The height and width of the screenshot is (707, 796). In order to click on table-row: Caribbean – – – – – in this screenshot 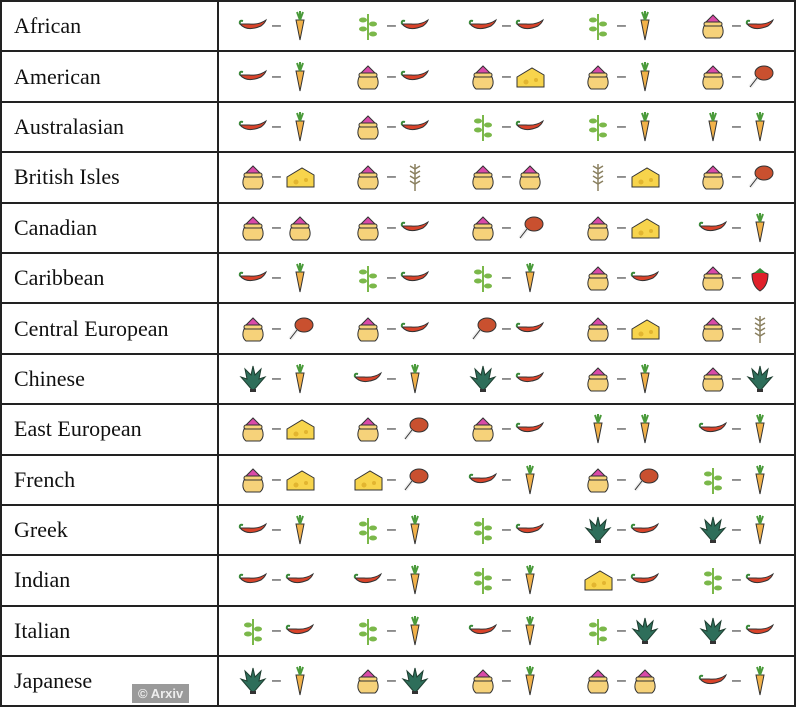, I will do `click(398, 278)`.